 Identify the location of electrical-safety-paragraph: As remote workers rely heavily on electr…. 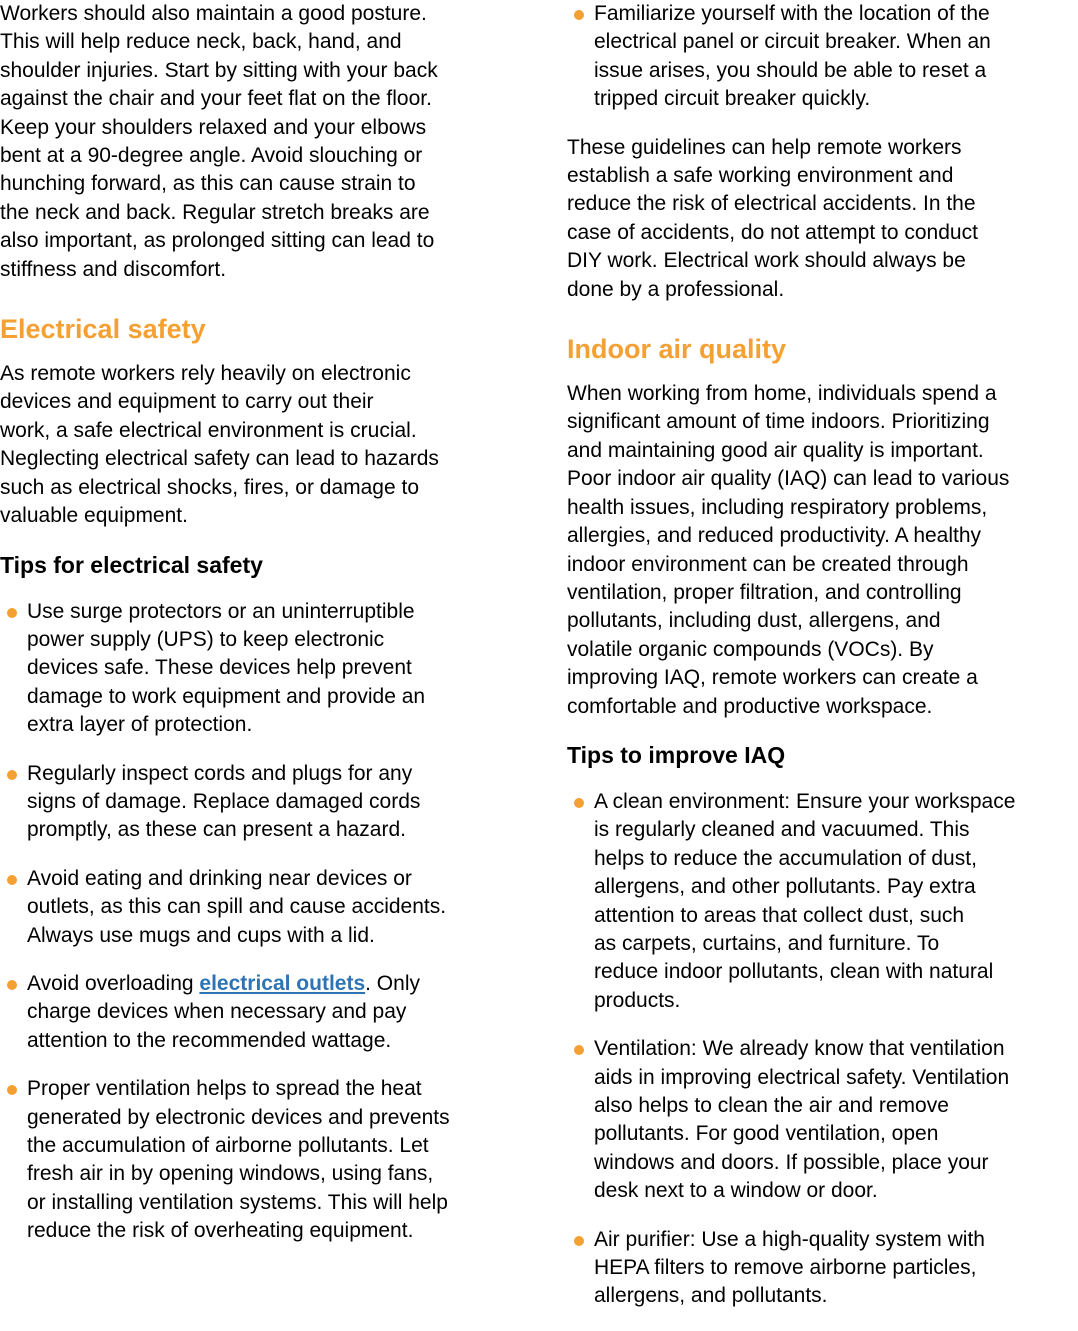
(219, 445).